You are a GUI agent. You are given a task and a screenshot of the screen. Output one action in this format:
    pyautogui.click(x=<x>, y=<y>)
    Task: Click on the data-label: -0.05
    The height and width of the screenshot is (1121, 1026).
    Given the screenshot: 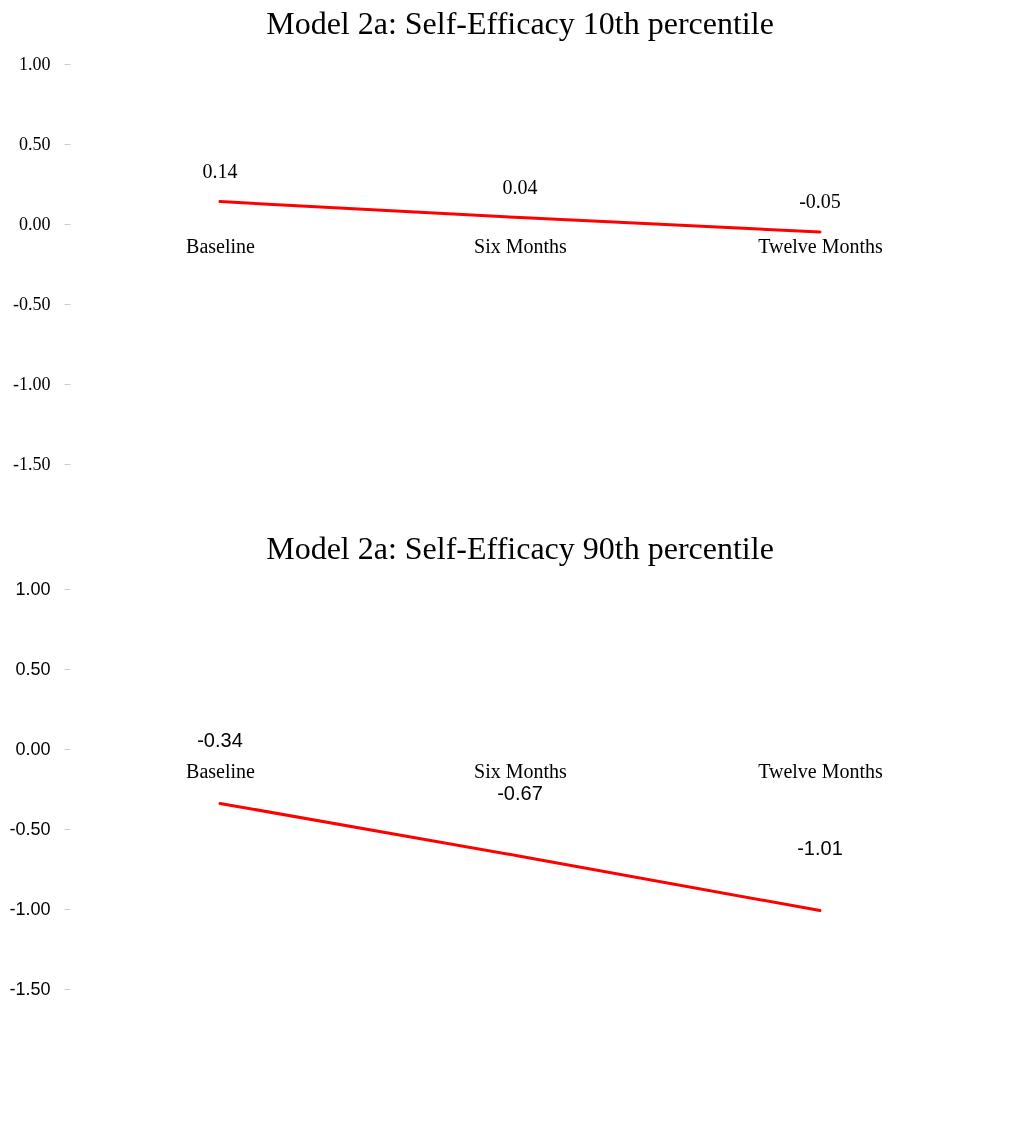 What is the action you would take?
    pyautogui.click(x=820, y=201)
    